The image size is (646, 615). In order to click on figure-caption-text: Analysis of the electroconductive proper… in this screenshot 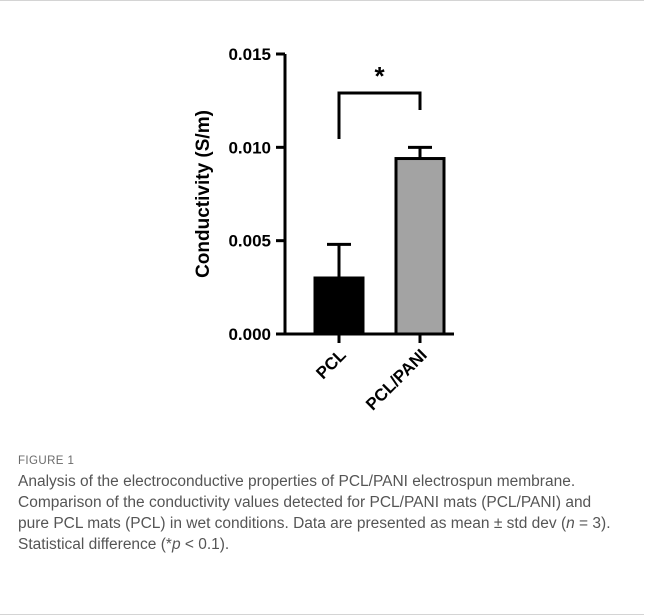, I will do `click(314, 513)`.